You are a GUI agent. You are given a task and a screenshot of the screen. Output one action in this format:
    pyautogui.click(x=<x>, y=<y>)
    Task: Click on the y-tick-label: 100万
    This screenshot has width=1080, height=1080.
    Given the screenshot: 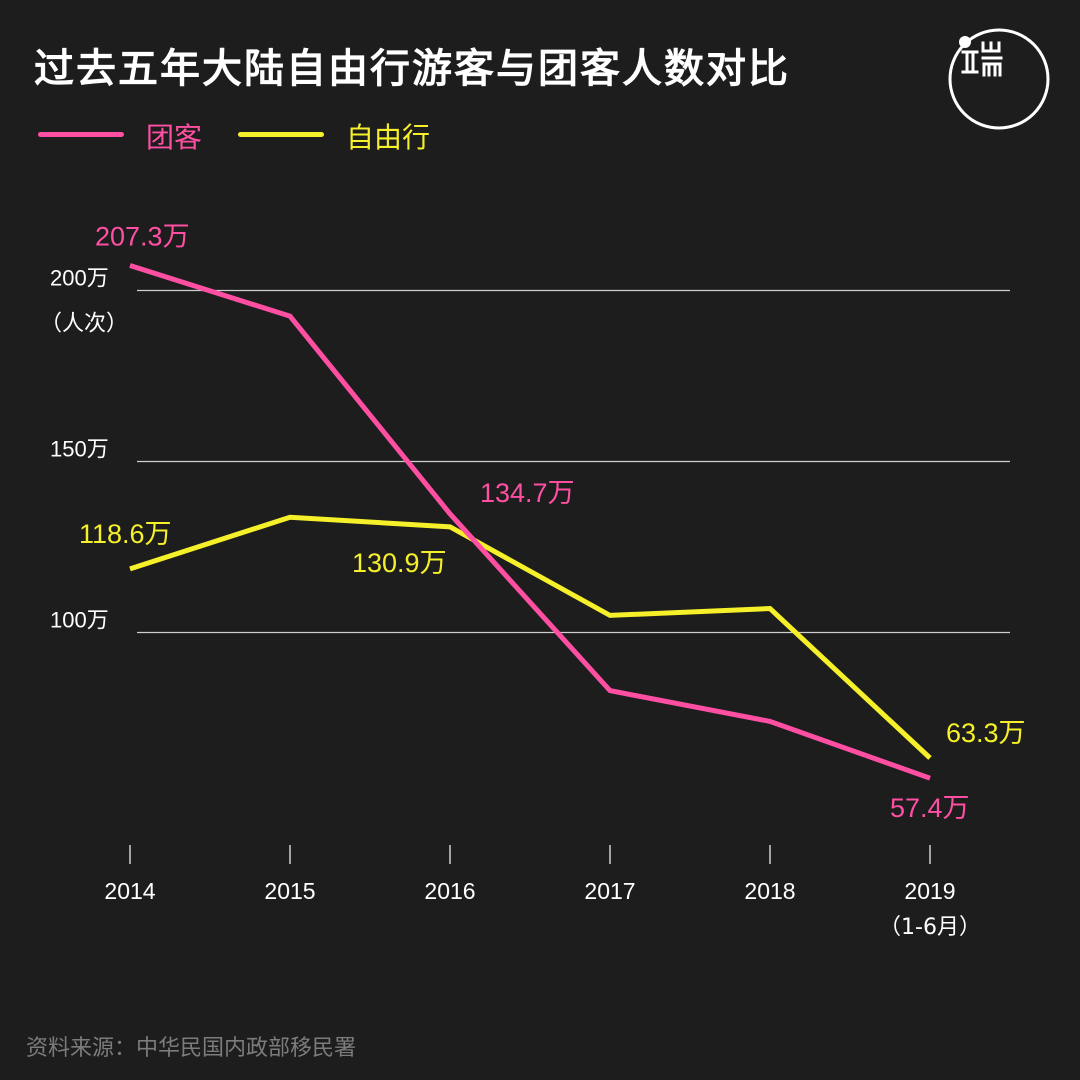 What is the action you would take?
    pyautogui.click(x=79, y=620)
    